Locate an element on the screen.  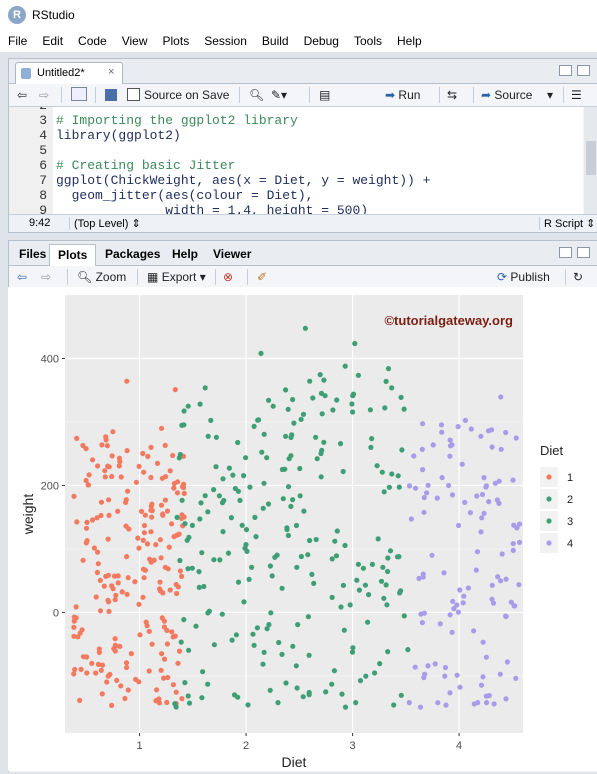
previous-plot-arrow-icon: ⇦ is located at coordinates (22, 277).